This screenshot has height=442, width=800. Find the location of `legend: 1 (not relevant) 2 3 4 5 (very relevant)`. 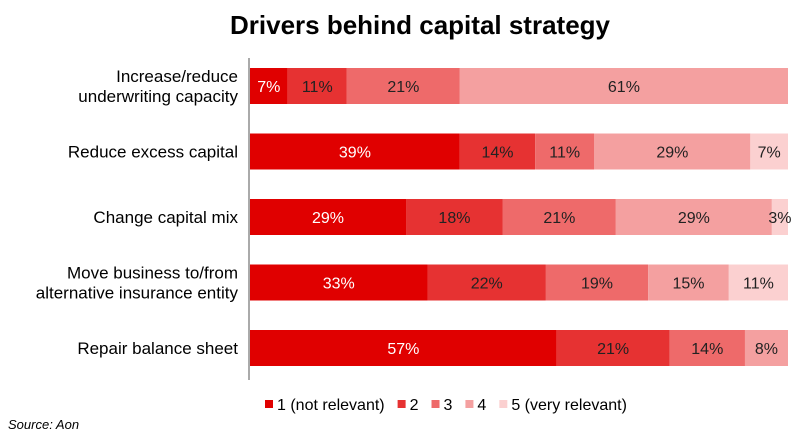

legend: 1 (not relevant) 2 3 4 5 (very relevant) is located at coordinates (446, 405).